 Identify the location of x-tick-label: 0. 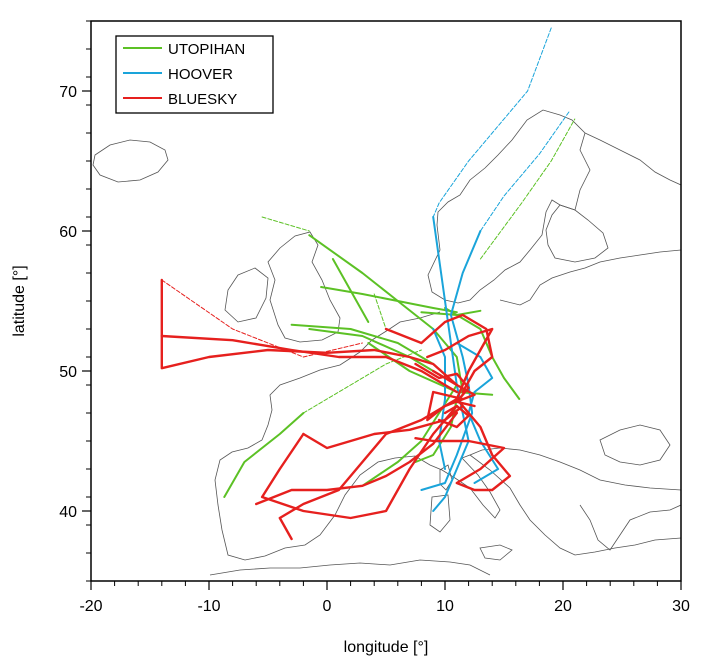
(327, 606).